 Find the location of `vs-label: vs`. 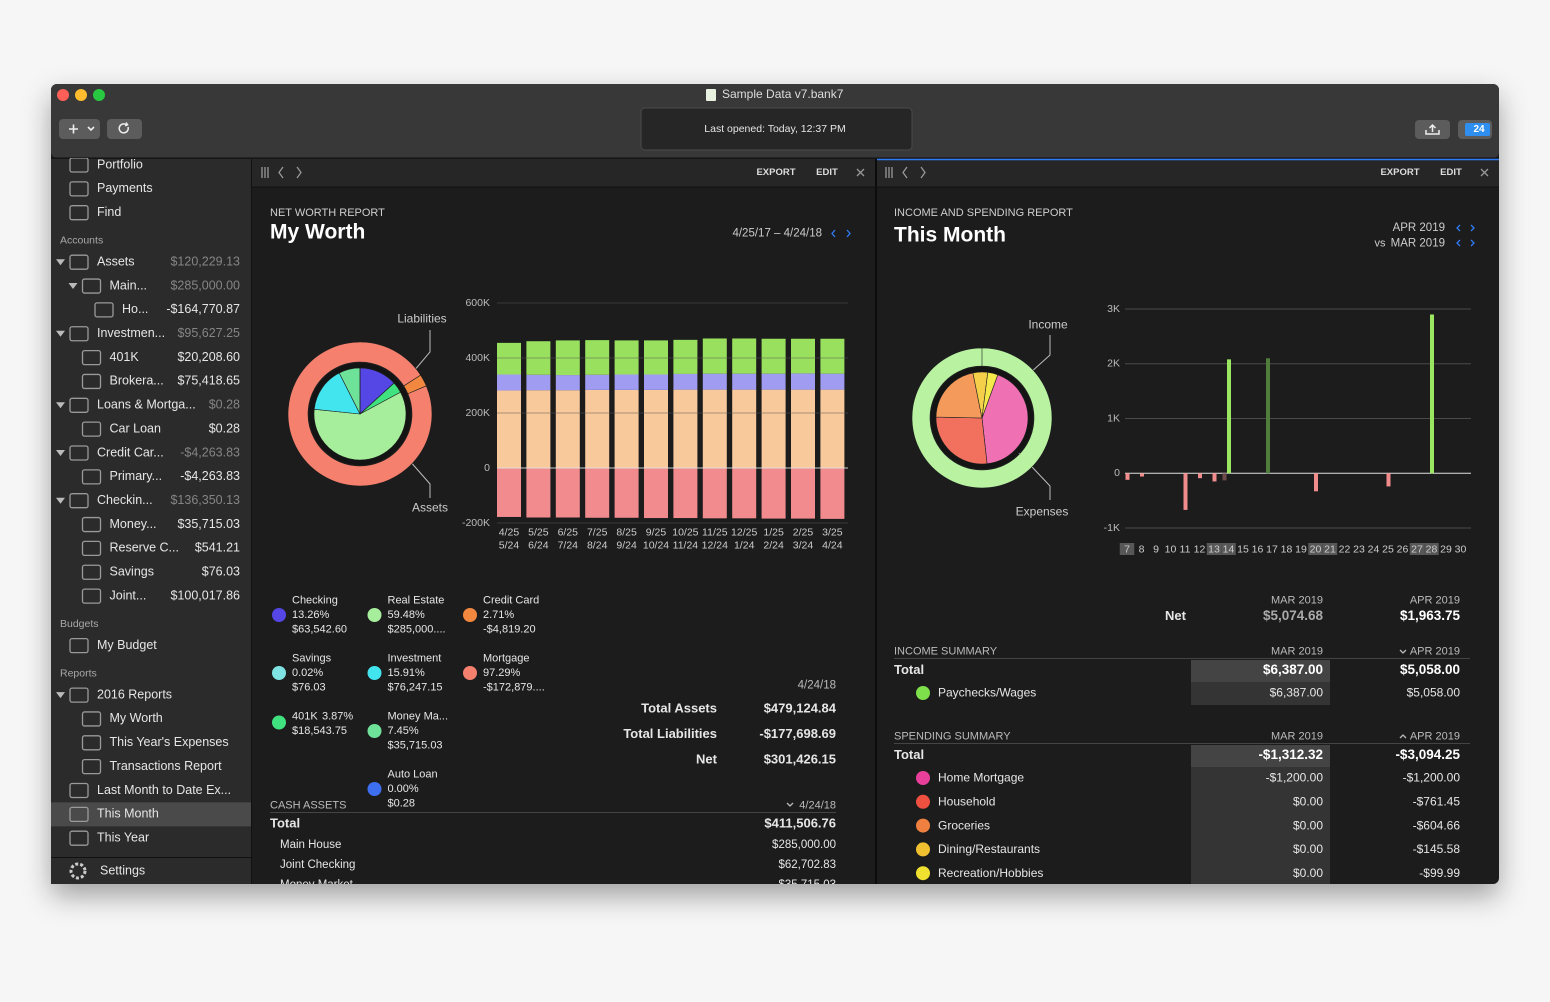

vs-label: vs is located at coordinates (1381, 243).